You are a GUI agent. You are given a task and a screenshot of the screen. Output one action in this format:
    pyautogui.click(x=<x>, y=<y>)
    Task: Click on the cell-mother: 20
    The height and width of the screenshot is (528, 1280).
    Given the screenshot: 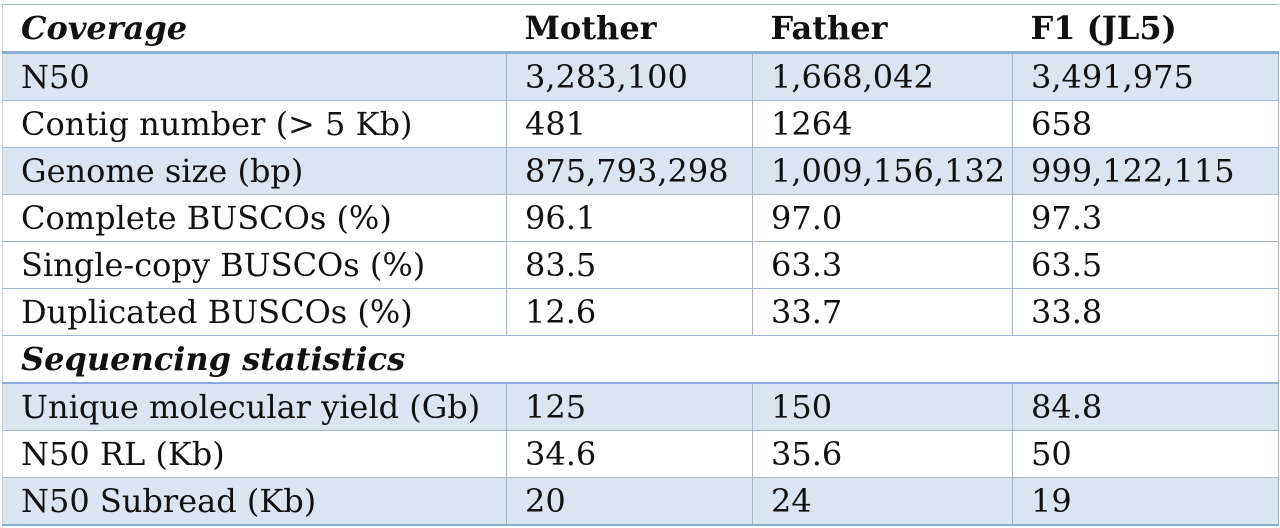 What is the action you would take?
    pyautogui.click(x=629, y=501)
    